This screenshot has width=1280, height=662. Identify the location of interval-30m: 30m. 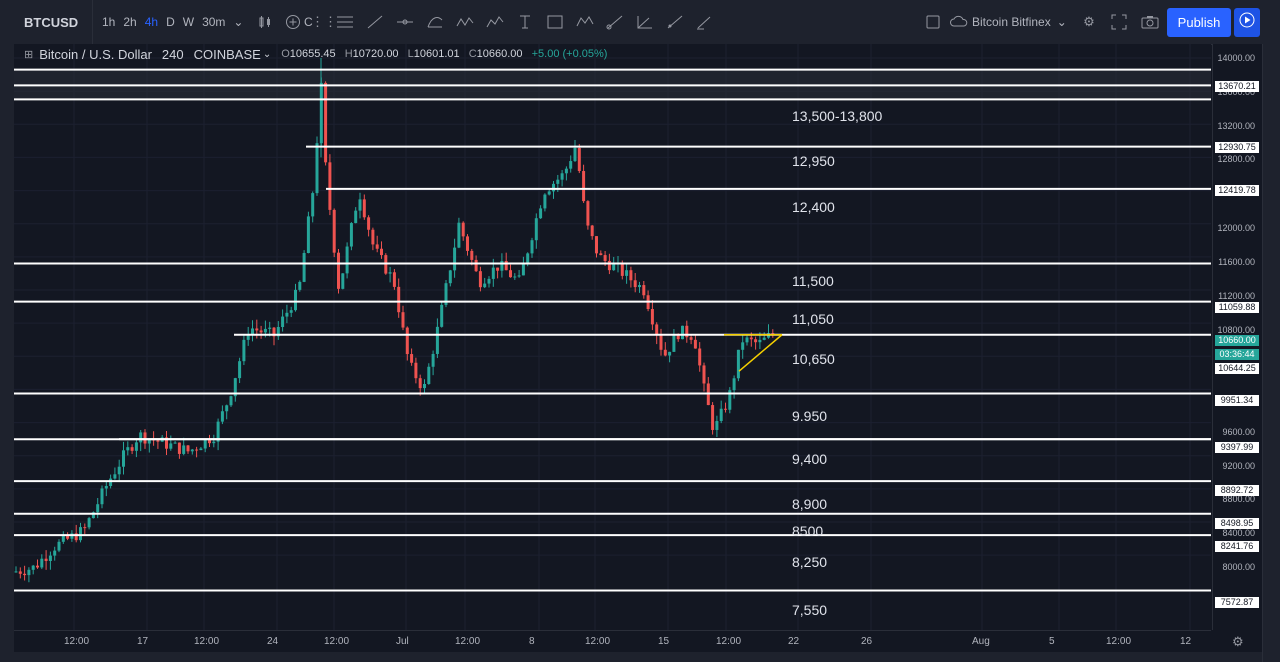
(214, 22).